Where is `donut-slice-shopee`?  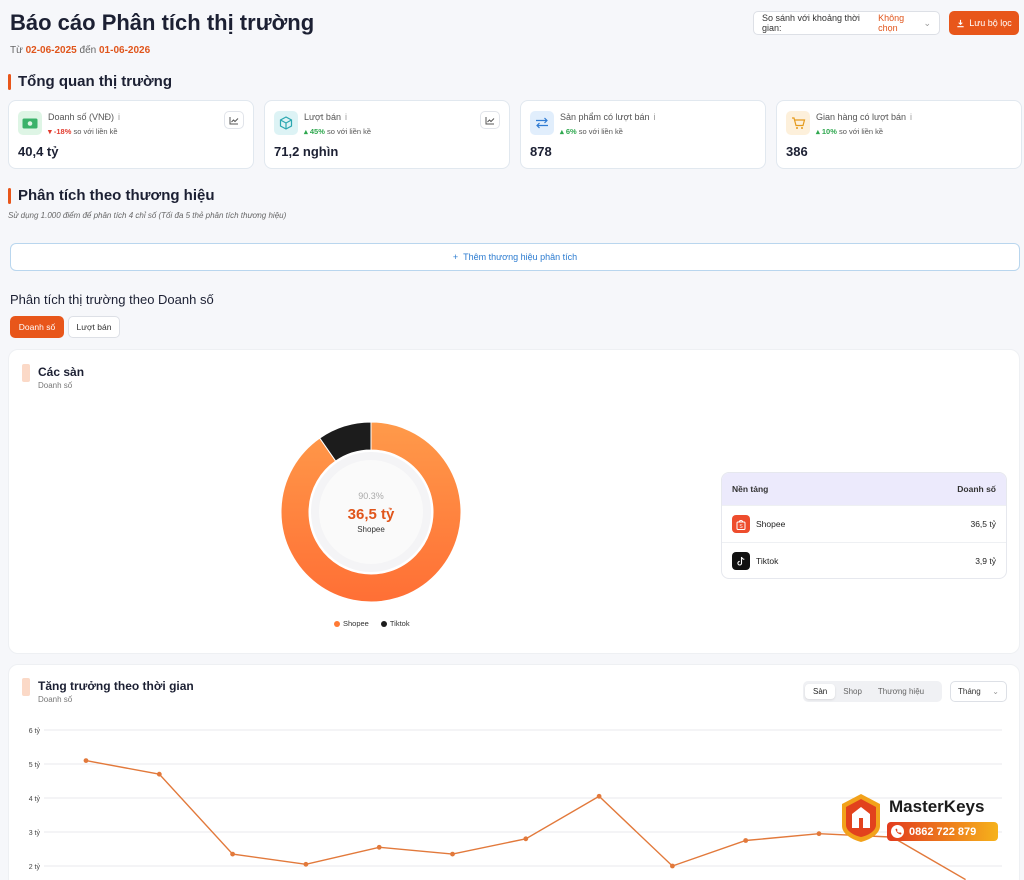 donut-slice-shopee is located at coordinates (371, 512).